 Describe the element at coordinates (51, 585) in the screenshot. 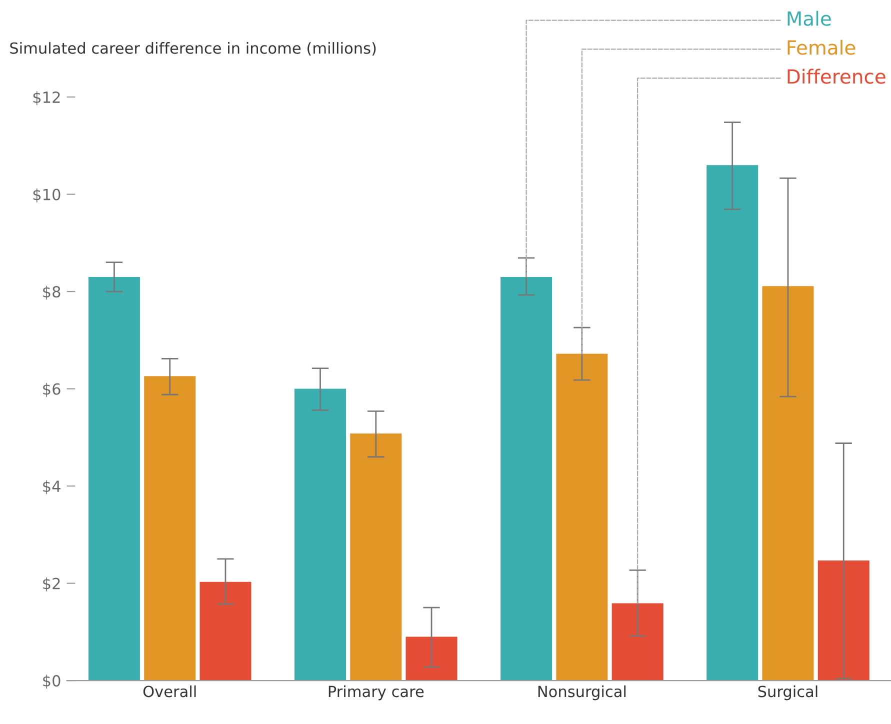

I see `y-tick-label: $2` at that location.